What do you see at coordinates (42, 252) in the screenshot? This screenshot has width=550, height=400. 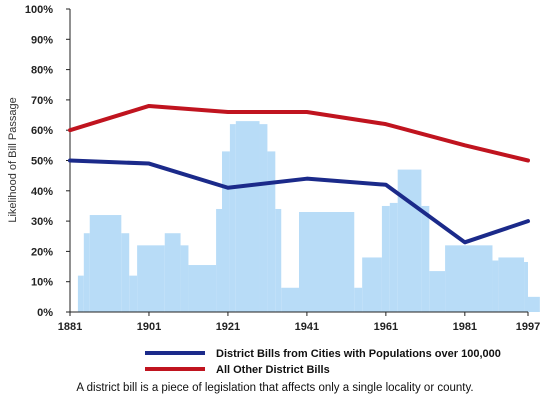 I see `y-tick-label: 20%` at bounding box center [42, 252].